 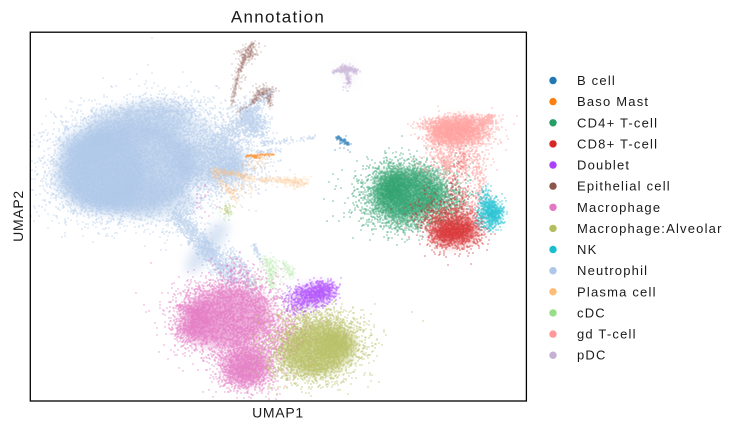 I want to click on svg-text: Epithelial cell, so click(x=624, y=186).